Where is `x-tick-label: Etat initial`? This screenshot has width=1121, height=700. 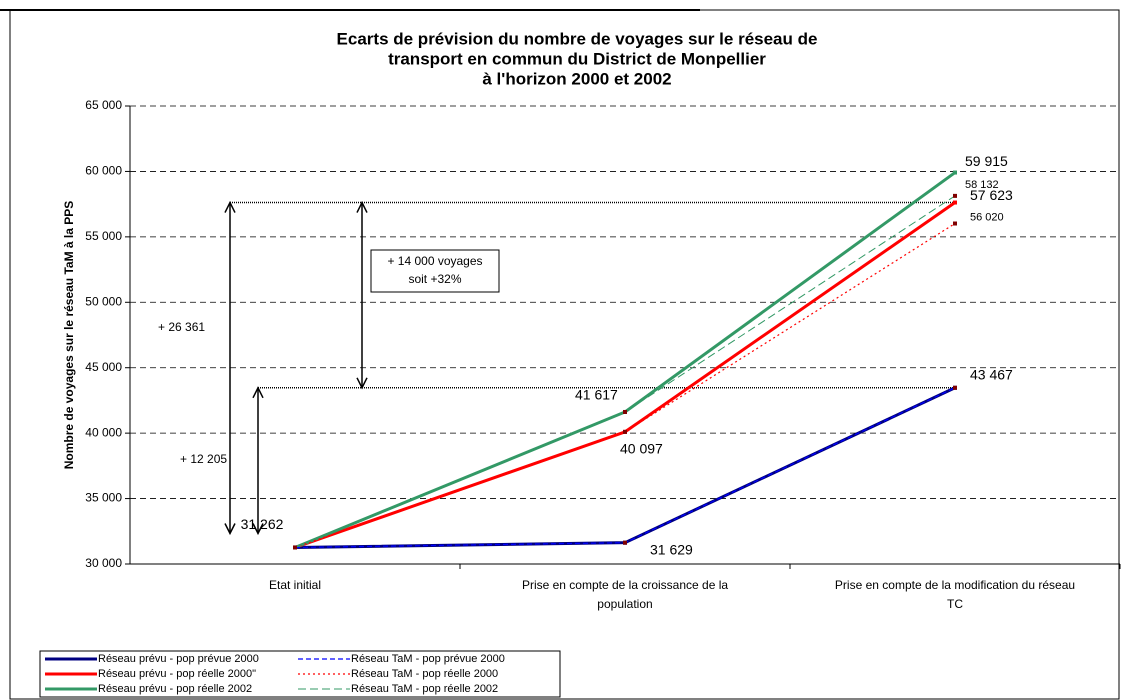 x-tick-label: Etat initial is located at coordinates (295, 585).